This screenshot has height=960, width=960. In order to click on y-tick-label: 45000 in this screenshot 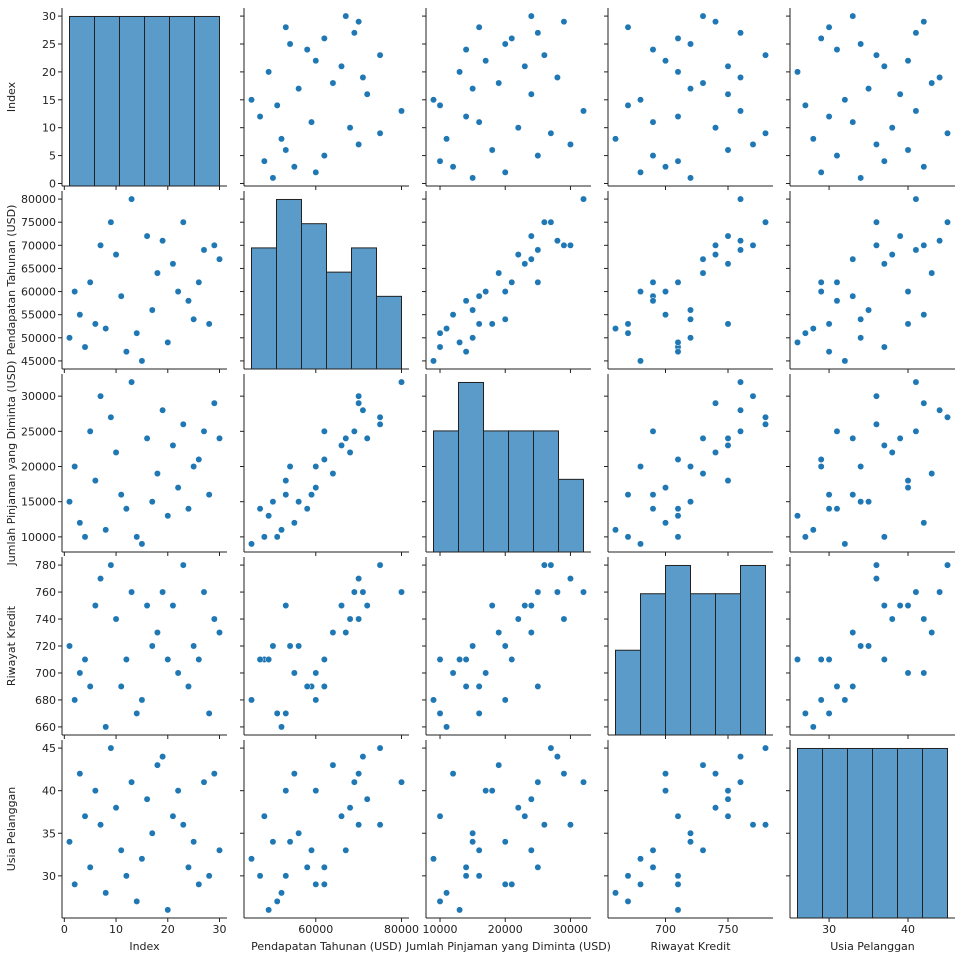, I will do `click(38, 361)`.